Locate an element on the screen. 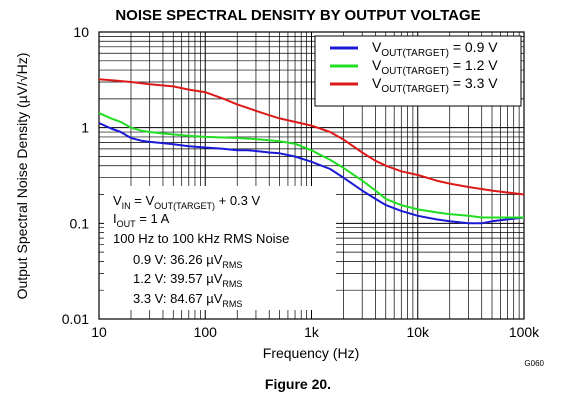  x-tick-label: 100 is located at coordinates (206, 332).